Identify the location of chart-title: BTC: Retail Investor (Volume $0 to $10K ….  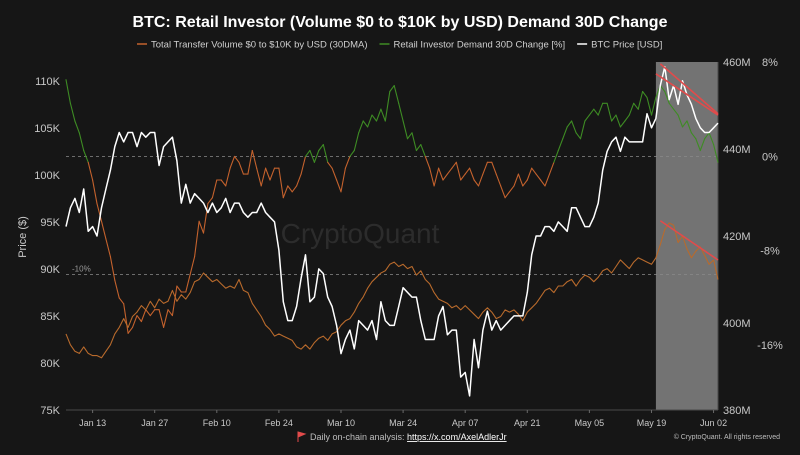
(400, 22).